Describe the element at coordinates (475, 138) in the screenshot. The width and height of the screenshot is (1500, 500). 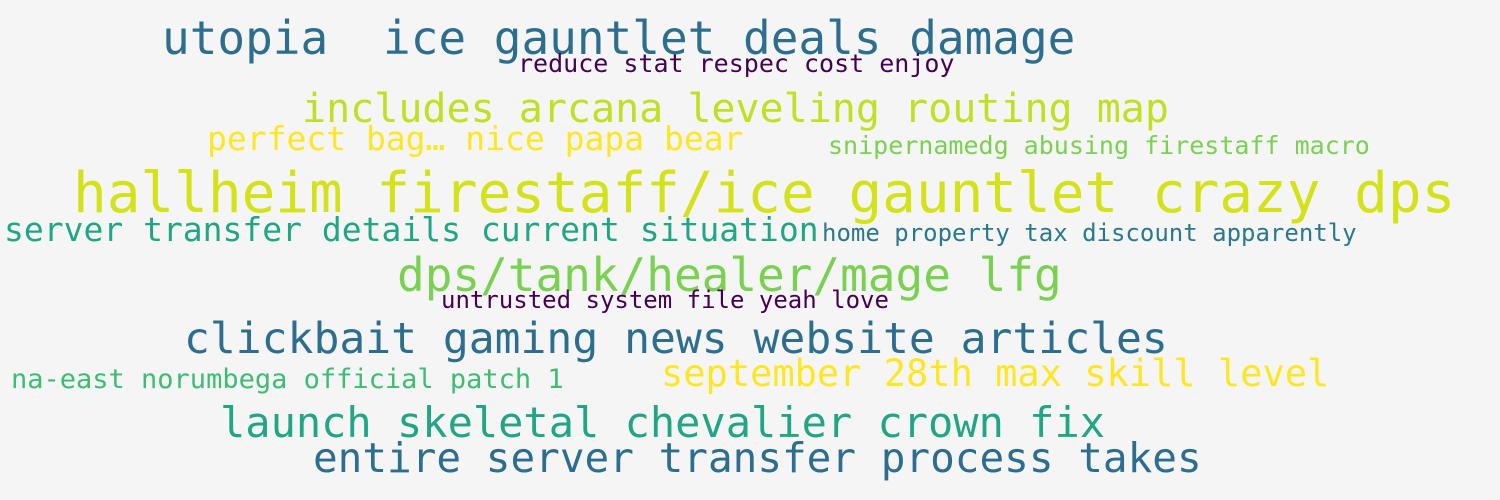
I see `phrase-perfect-bag-nice-papa-bear: perfect bag… nice papa bear` at that location.